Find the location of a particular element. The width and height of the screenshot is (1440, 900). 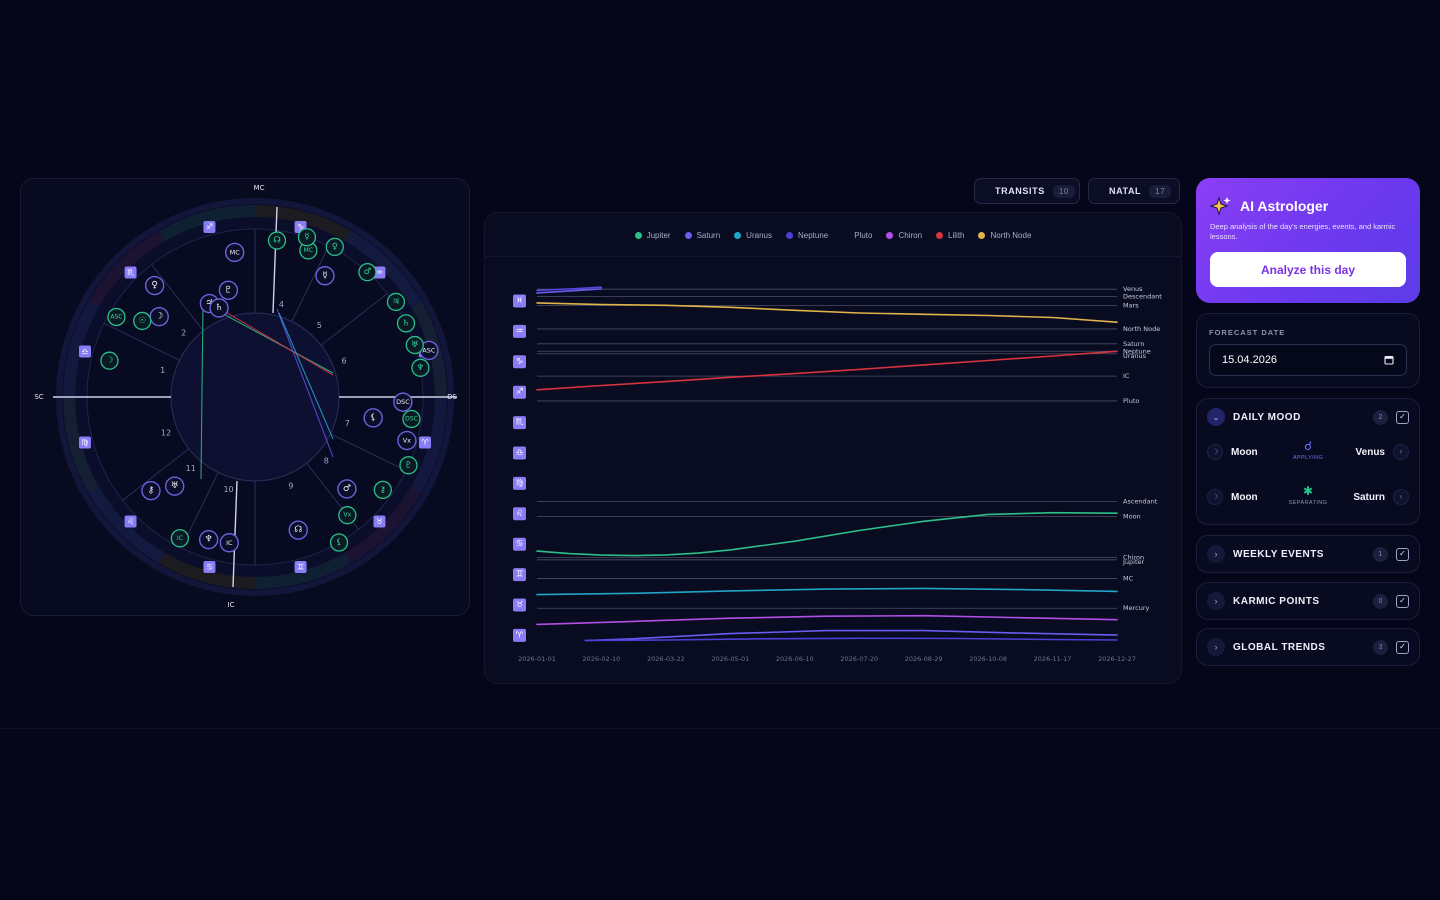

planet-glyph: ♀ is located at coordinates (335, 247).